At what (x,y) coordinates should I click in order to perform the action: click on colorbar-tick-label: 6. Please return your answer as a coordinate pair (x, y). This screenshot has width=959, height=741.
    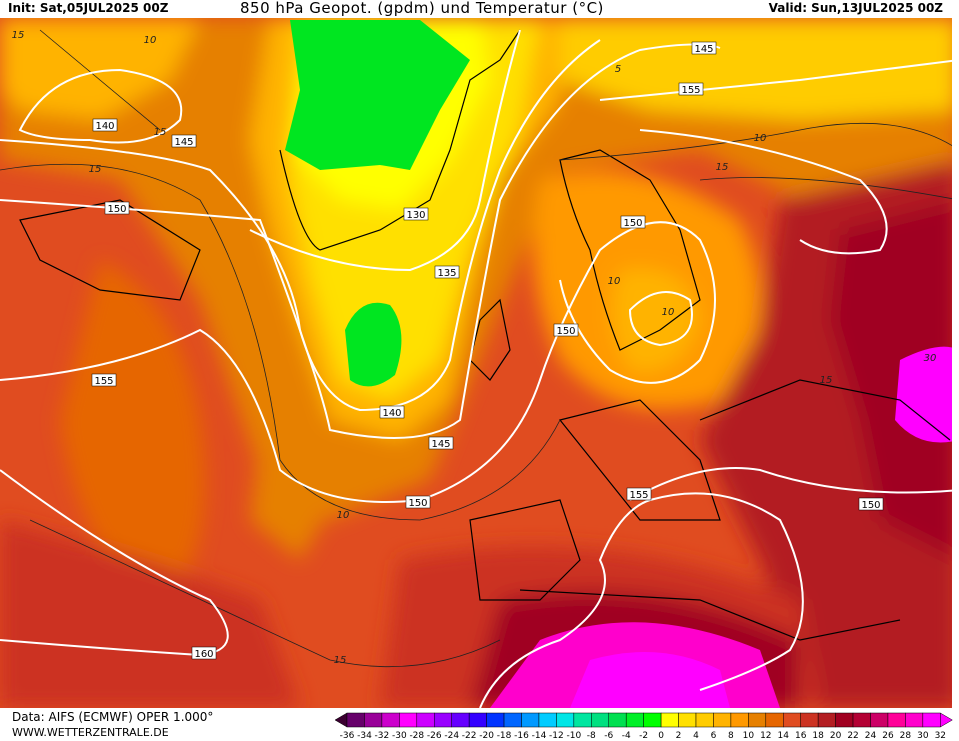
    Looking at the image, I should click on (714, 736).